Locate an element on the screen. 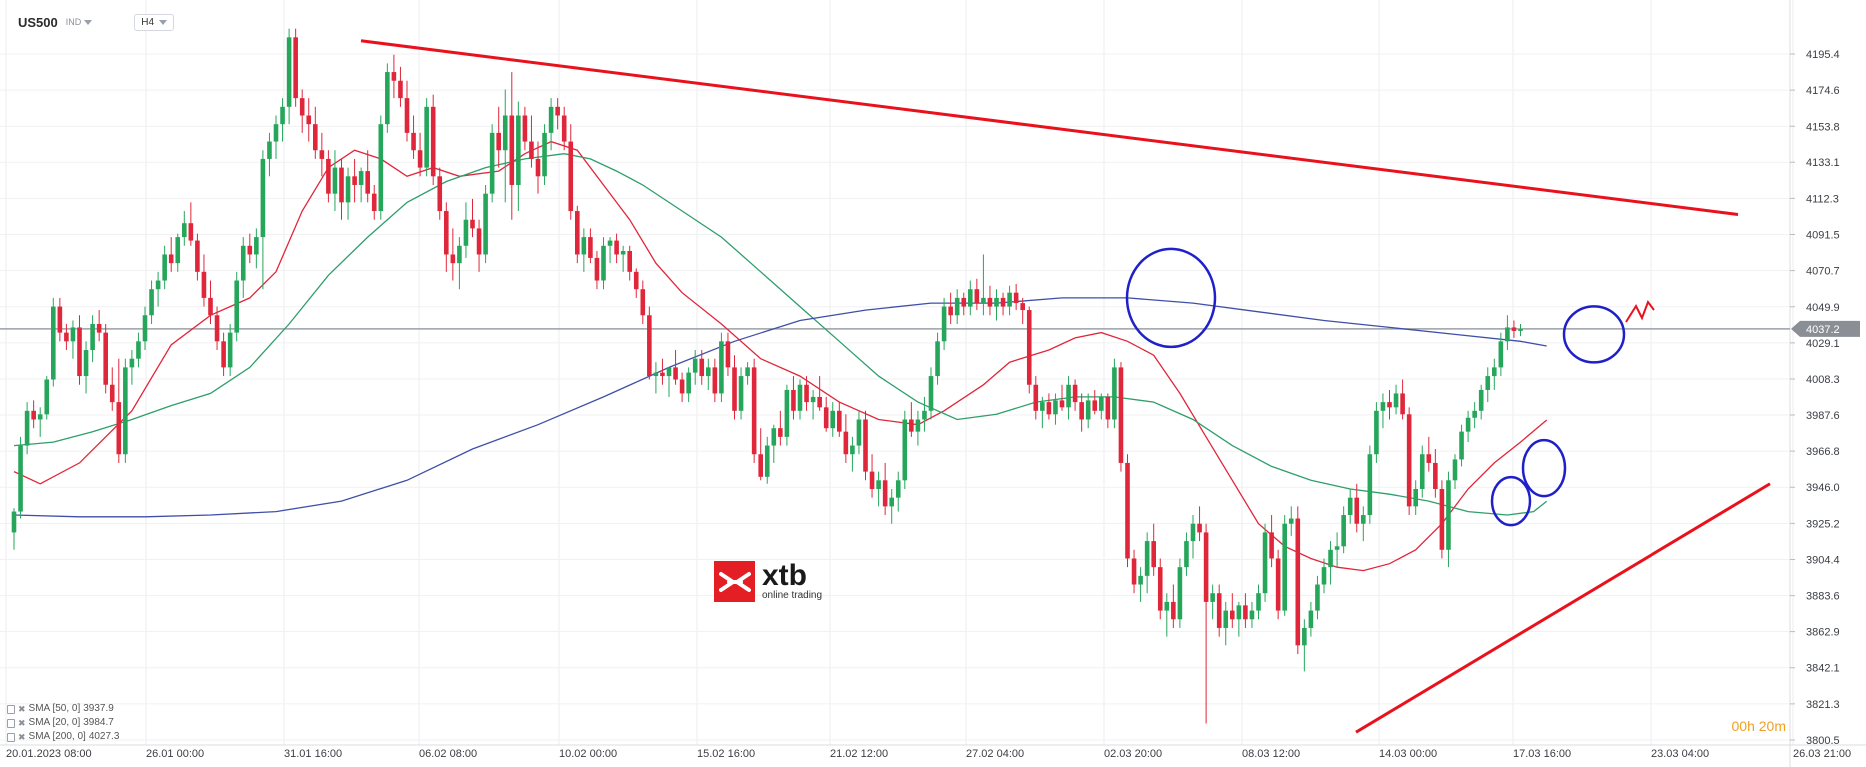 This screenshot has width=1866, height=767. legend-item-sma50: ✖ SMA [50, 0] 3937.9 is located at coordinates (63, 709).